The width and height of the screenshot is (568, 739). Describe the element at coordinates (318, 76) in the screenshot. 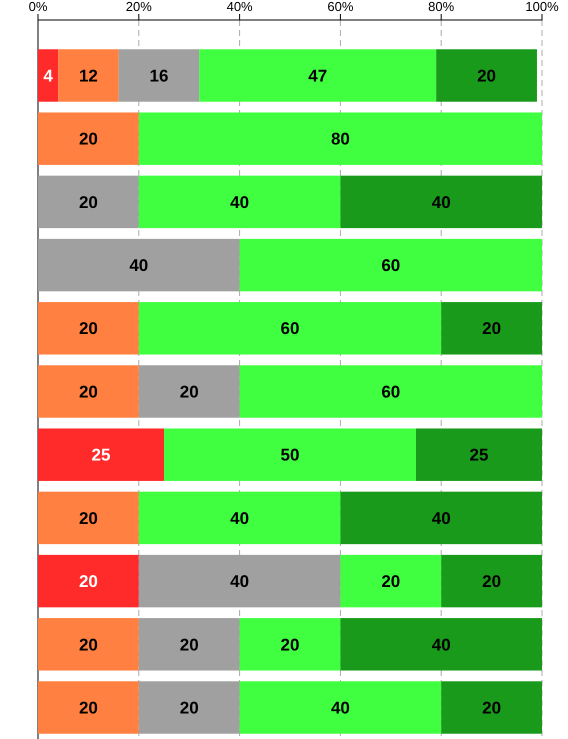

I see `data-label: 47` at that location.